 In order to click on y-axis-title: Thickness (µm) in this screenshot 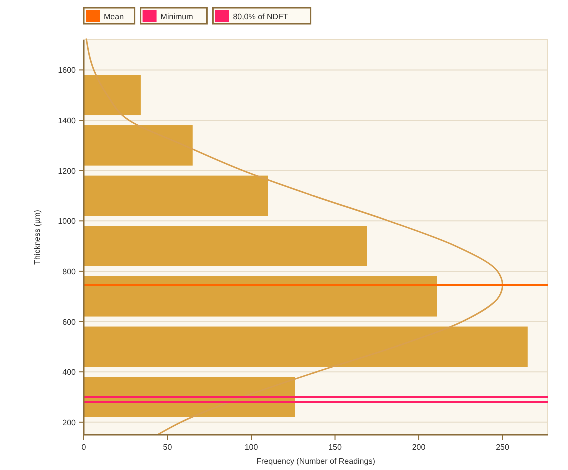, I will do `click(37, 237)`.